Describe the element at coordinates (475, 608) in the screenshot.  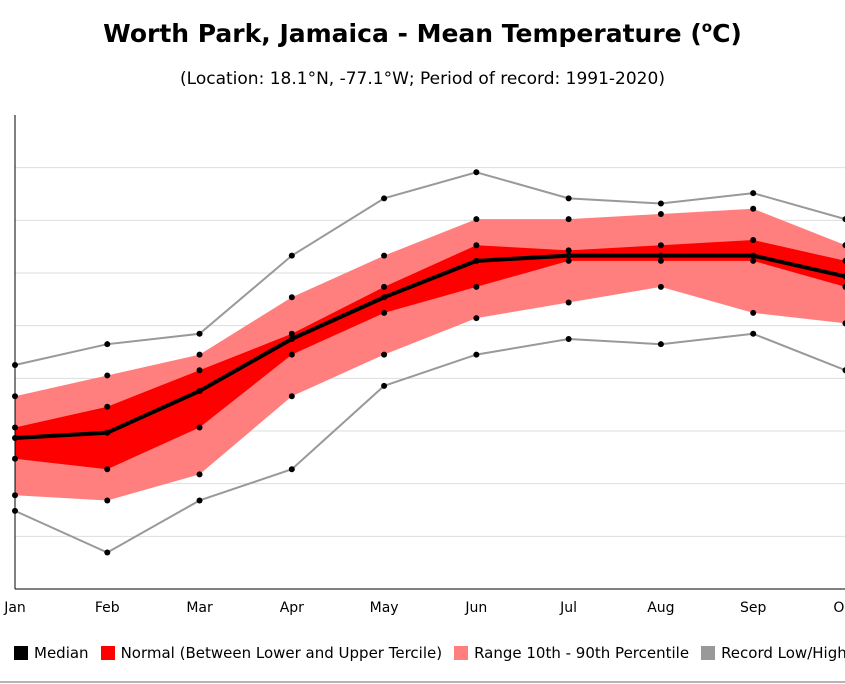
I see `x-tick-label: Jun` at that location.